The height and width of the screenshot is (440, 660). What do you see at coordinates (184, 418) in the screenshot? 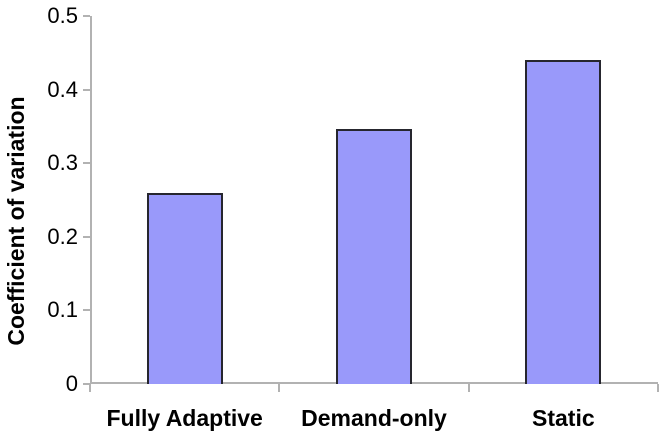
I see `x-category-label: Fully Adaptive` at bounding box center [184, 418].